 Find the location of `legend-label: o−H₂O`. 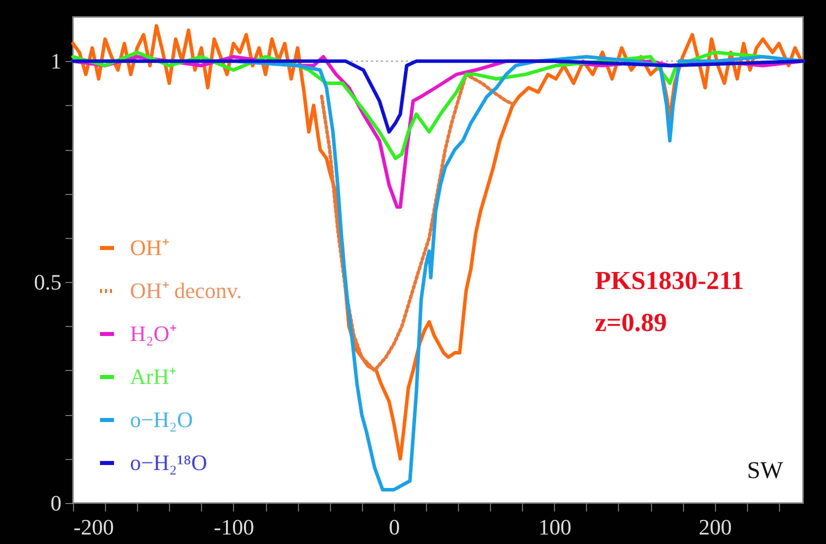

legend-label: o−H₂O is located at coordinates (161, 419).